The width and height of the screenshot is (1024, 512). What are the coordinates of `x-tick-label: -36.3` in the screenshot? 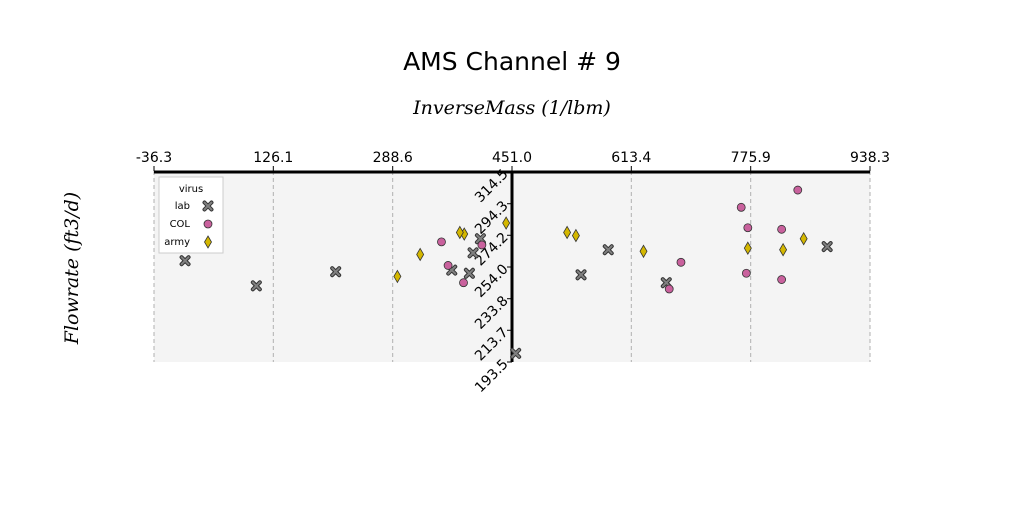 It's located at (154, 158).